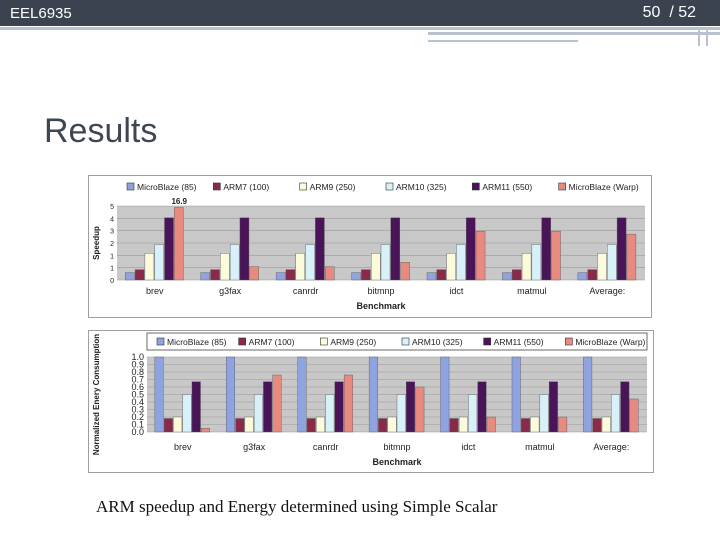 This screenshot has height=540, width=720. Describe the element at coordinates (246, 187) in the screenshot. I see `legend-label: ARM7 (100)` at that location.